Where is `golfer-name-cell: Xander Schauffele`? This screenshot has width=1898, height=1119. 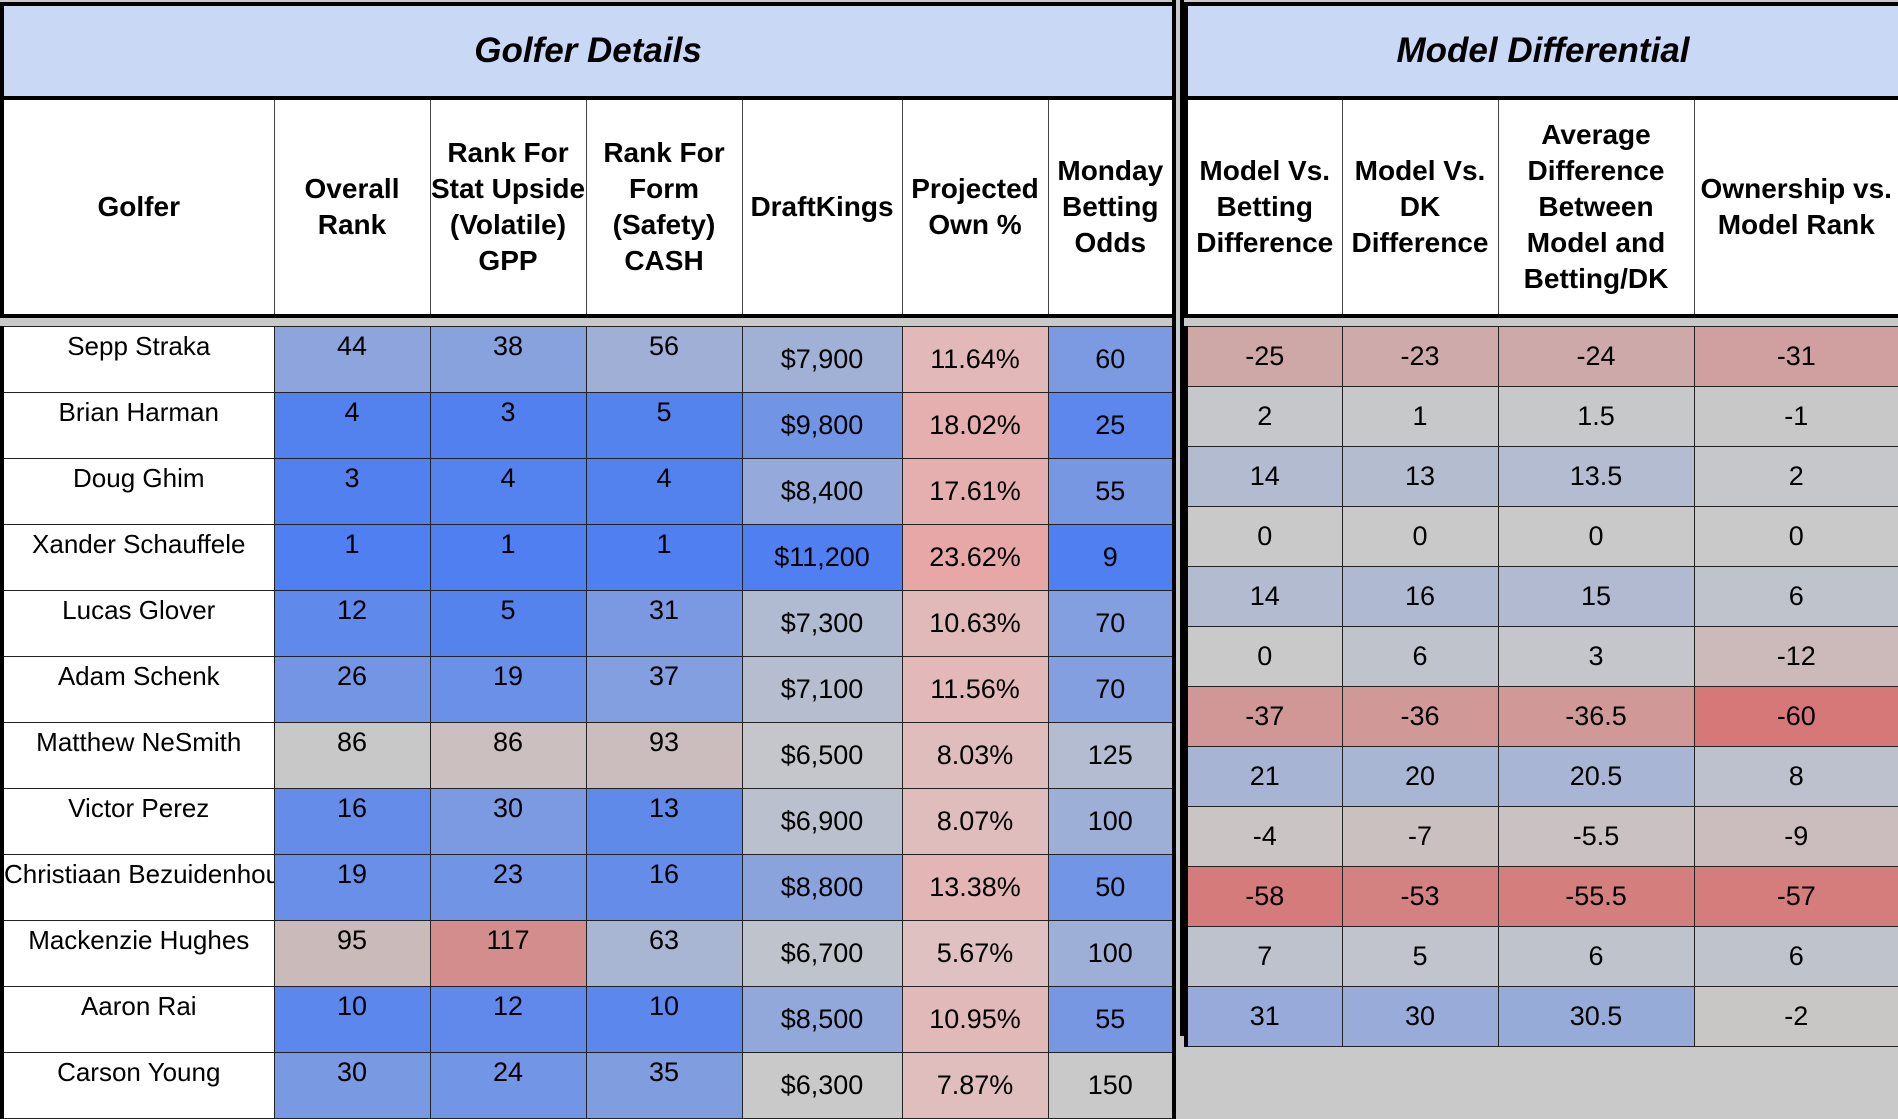
golfer-name-cell: Xander Schauffele is located at coordinates (137, 557).